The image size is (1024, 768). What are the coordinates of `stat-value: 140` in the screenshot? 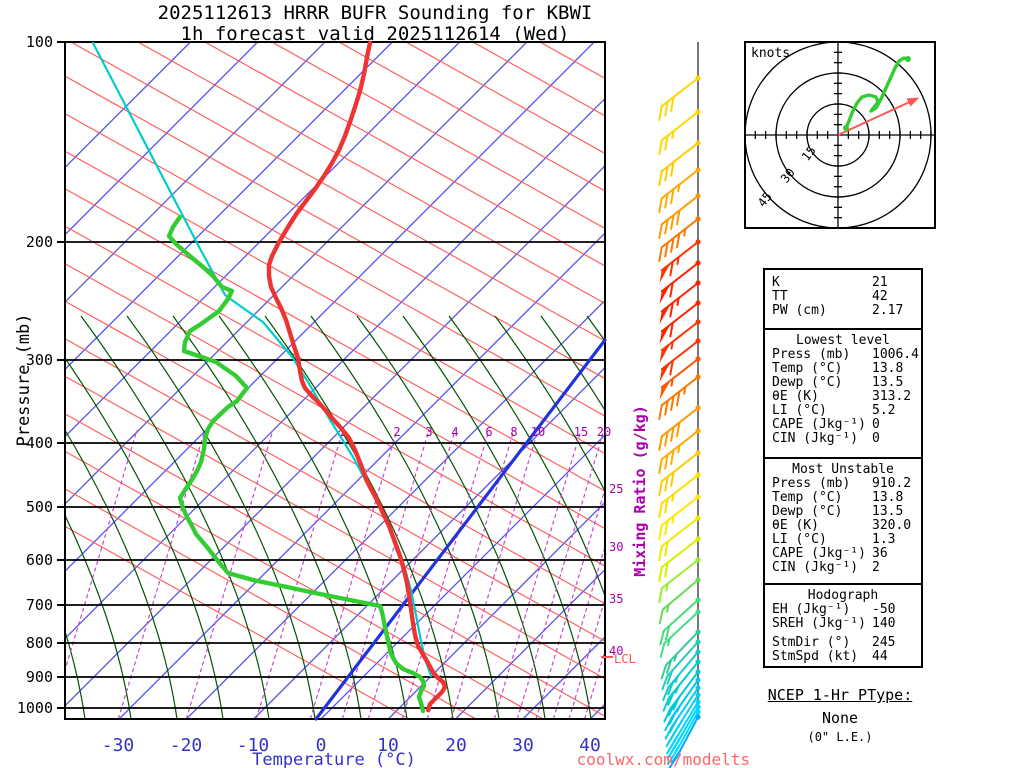 It's located at (884, 623).